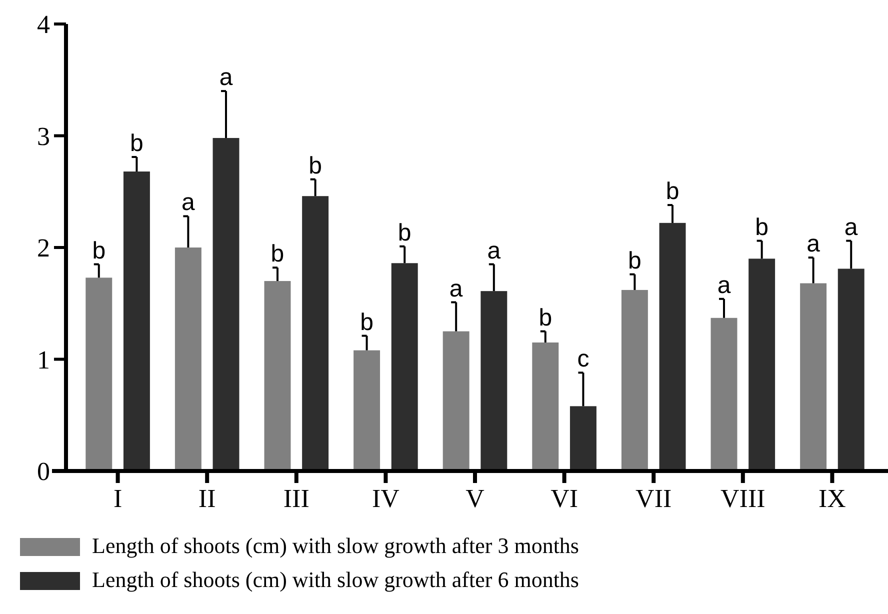 The width and height of the screenshot is (888, 614). What do you see at coordinates (564, 498) in the screenshot?
I see `x-tick-label: VI` at bounding box center [564, 498].